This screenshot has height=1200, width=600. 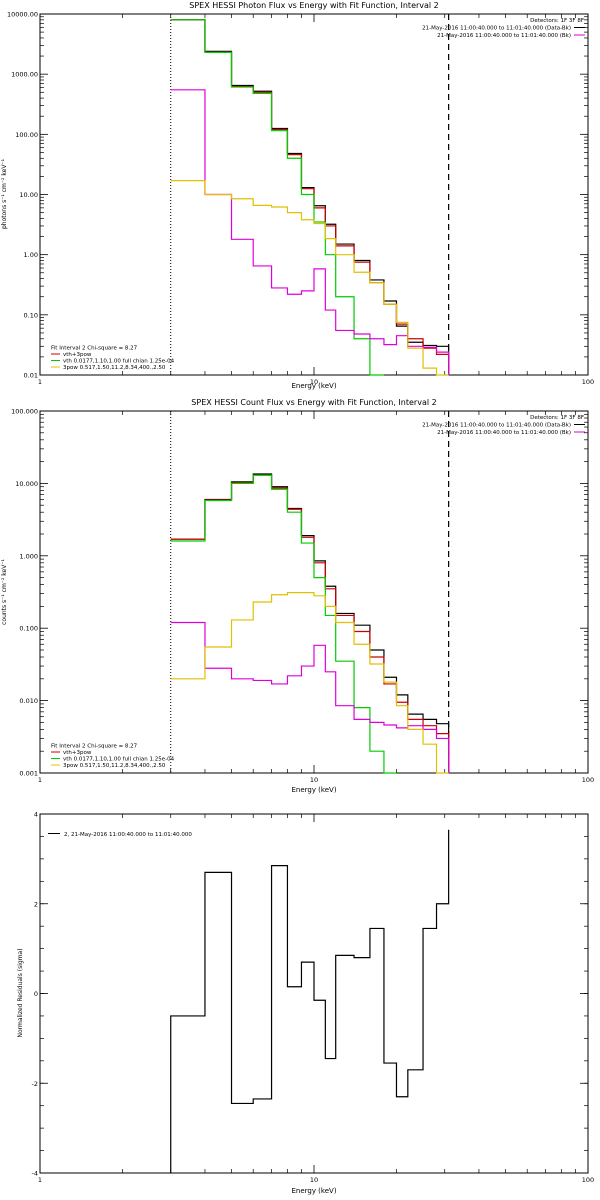 What do you see at coordinates (588, 1180) in the screenshot?
I see `residuals-x-tick-label: 100` at bounding box center [588, 1180].